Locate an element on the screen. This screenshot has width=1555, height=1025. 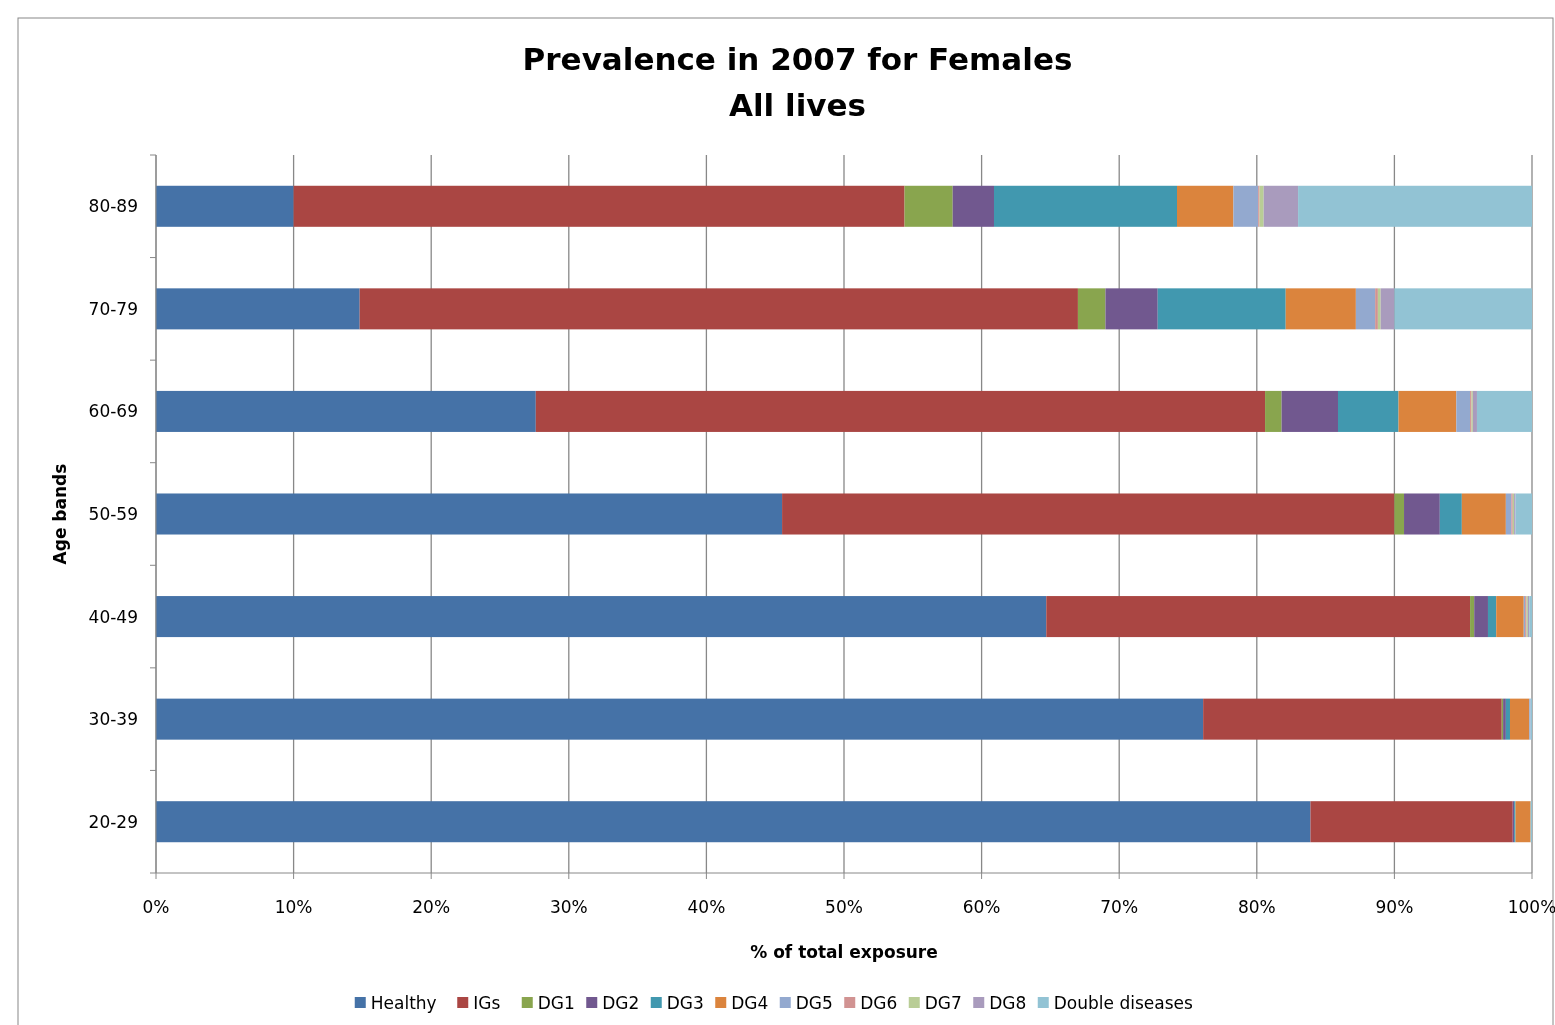
x-tick-label: 10% is located at coordinates (293, 907).